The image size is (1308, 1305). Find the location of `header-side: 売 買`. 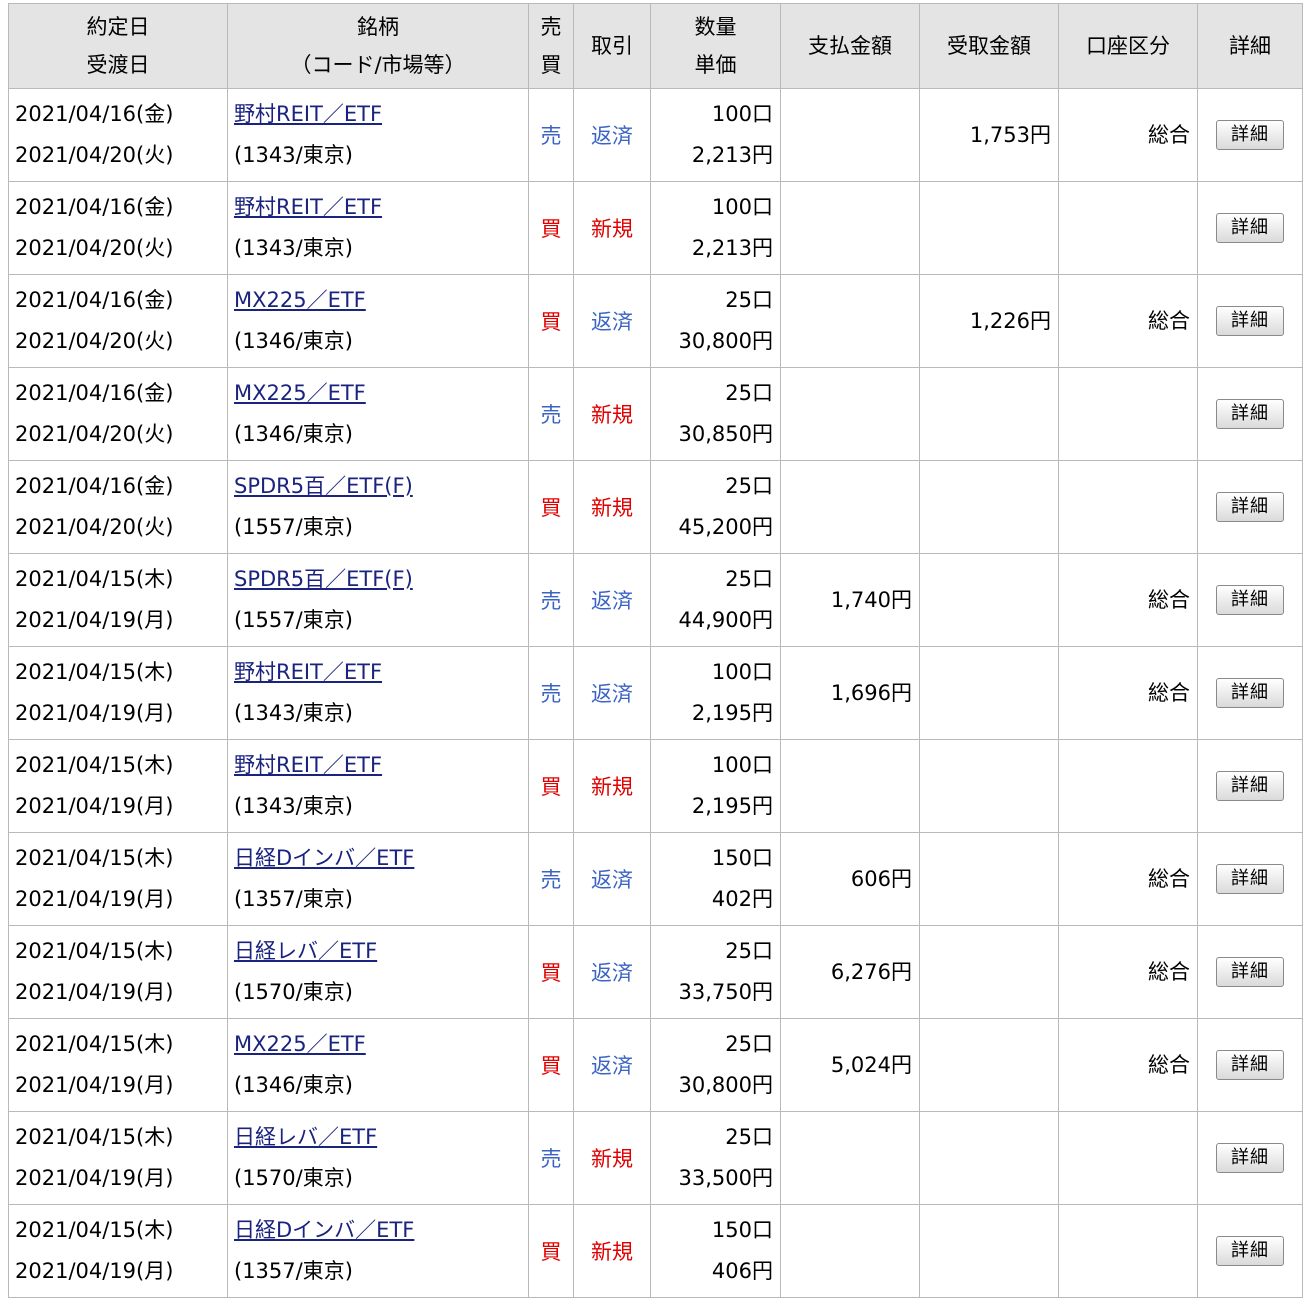

header-side: 売 買 is located at coordinates (551, 46).